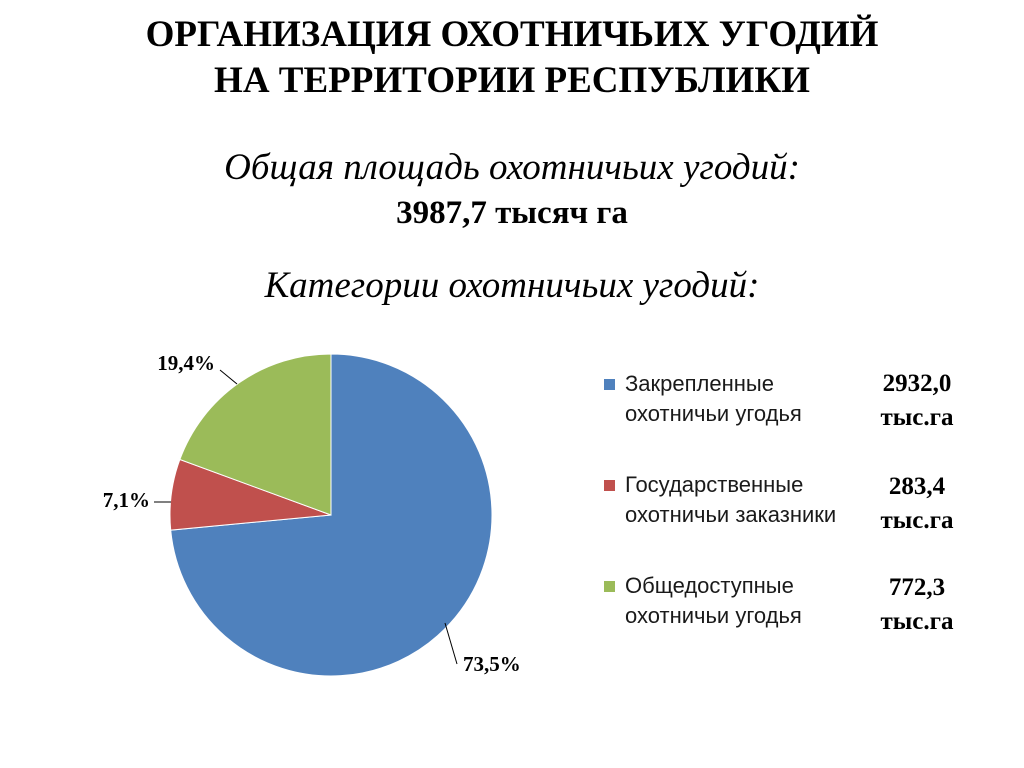 The image size is (1024, 768). Describe the element at coordinates (609, 485) in the screenshot. I see `legend-swatch-reserves` at that location.